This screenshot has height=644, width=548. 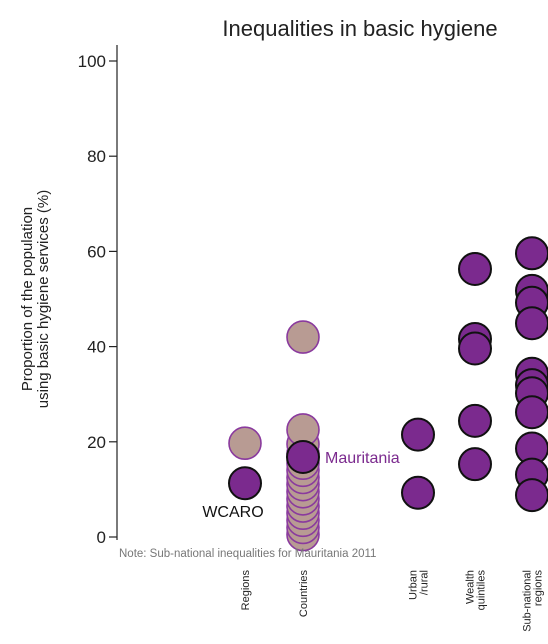 I want to click on x-category-label: Wealth, so click(x=471, y=587).